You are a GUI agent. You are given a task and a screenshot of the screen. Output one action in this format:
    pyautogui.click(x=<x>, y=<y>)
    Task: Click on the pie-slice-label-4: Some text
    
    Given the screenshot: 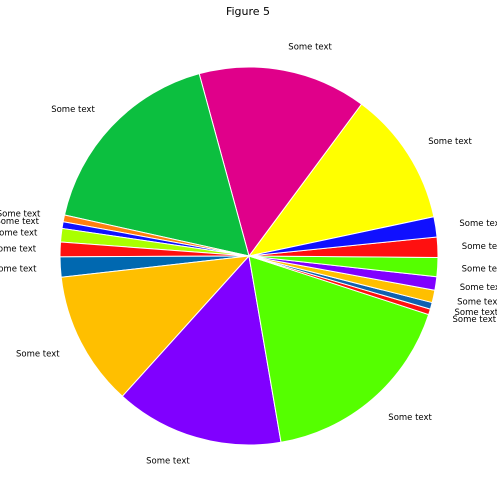 What is the action you would take?
    pyautogui.click(x=20, y=215)
    